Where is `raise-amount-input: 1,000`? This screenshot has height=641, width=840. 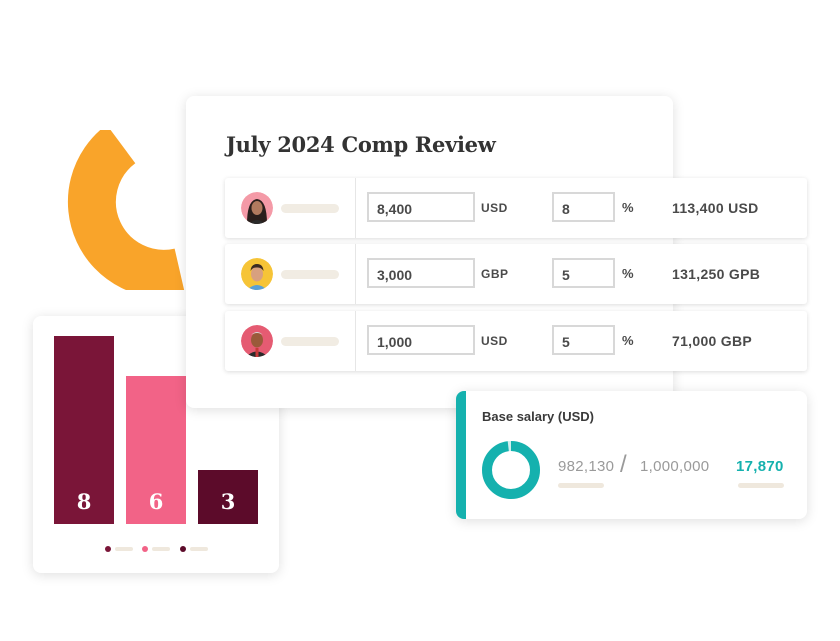 raise-amount-input: 1,000 is located at coordinates (421, 340).